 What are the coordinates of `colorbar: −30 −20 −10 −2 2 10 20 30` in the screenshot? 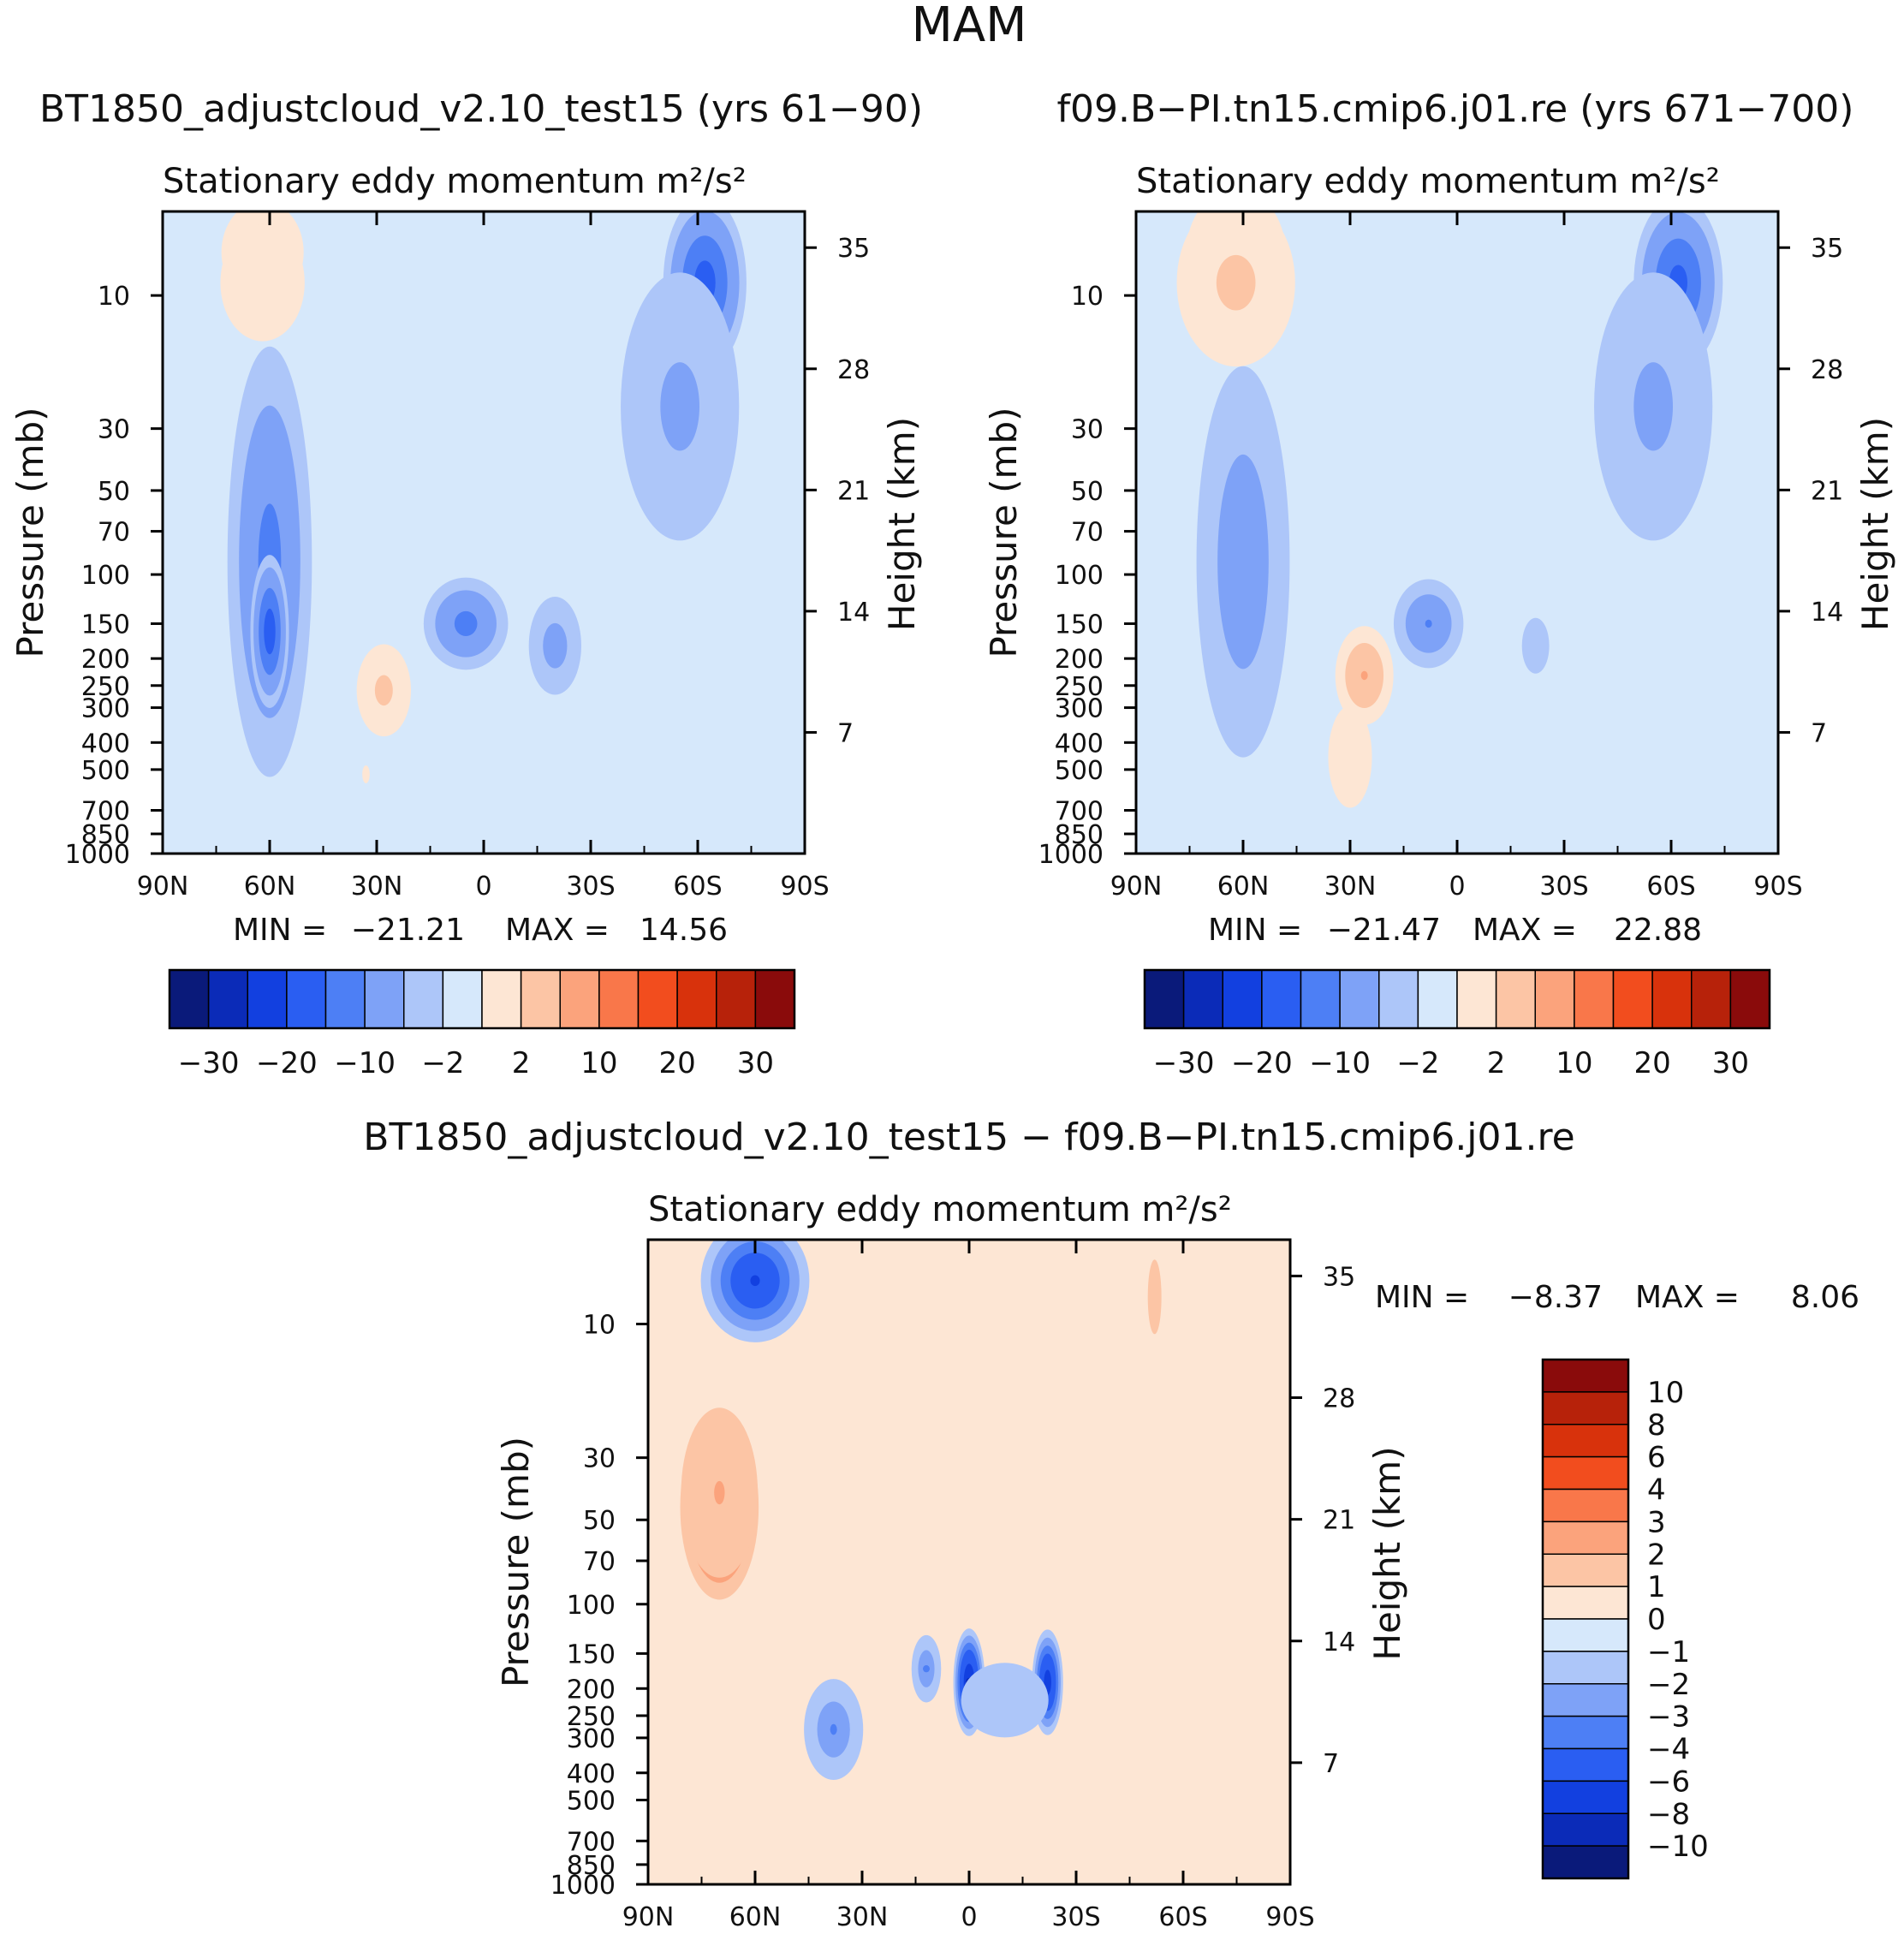 It's located at (1457, 1024).